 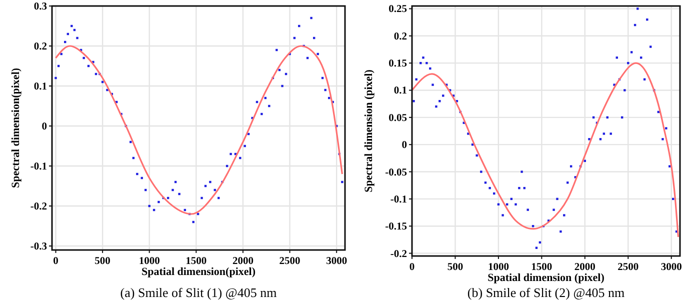 I want to click on y-tick-label: 0.25, so click(x=397, y=10).